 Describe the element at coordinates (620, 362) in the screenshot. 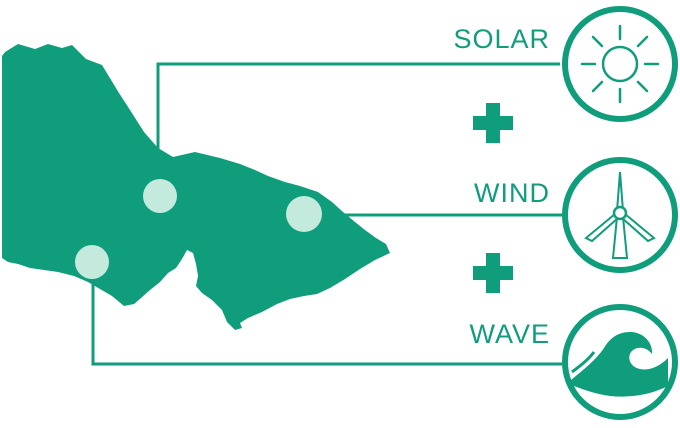

I see `wave-icon` at that location.